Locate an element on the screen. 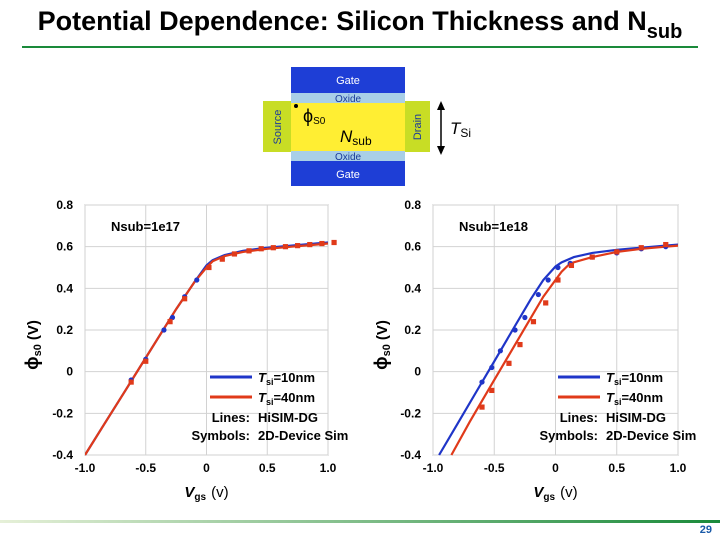 The image size is (720, 540). y-tick-label: 0.2 is located at coordinates (64, 330).